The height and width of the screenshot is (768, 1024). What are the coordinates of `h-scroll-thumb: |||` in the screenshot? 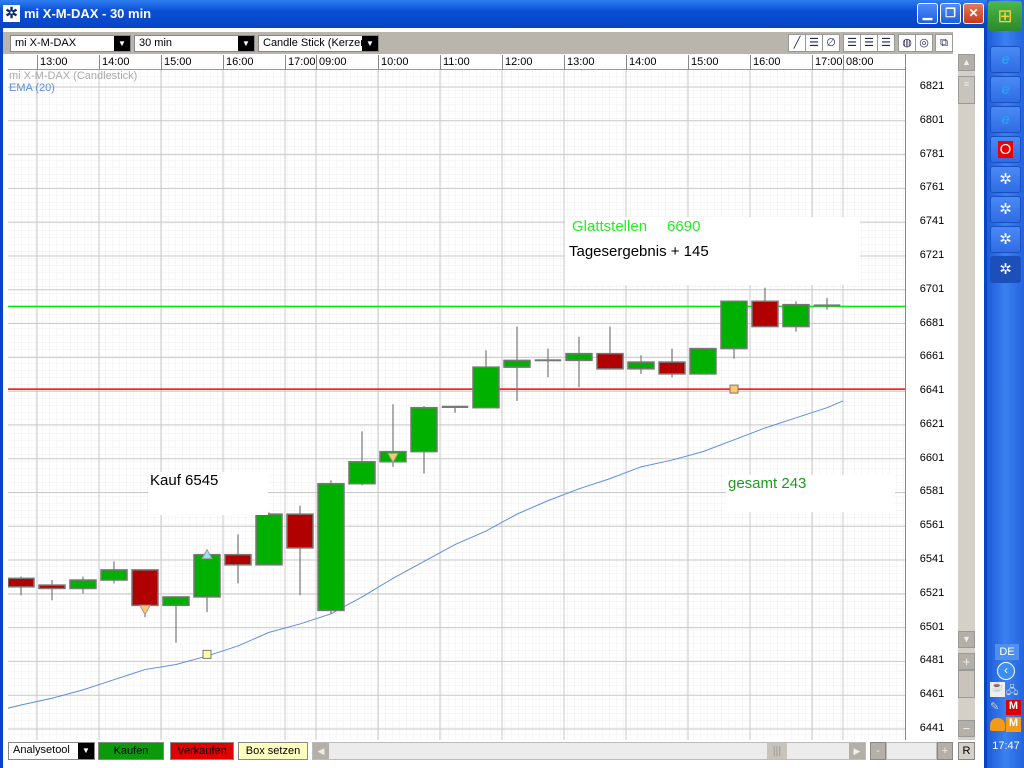 It's located at (777, 751).